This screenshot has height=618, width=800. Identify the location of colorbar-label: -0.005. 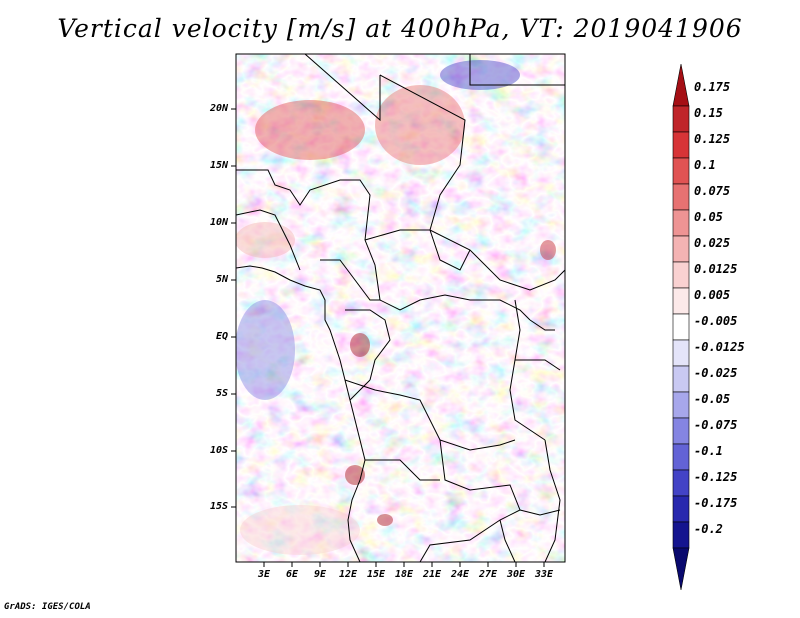
(716, 321).